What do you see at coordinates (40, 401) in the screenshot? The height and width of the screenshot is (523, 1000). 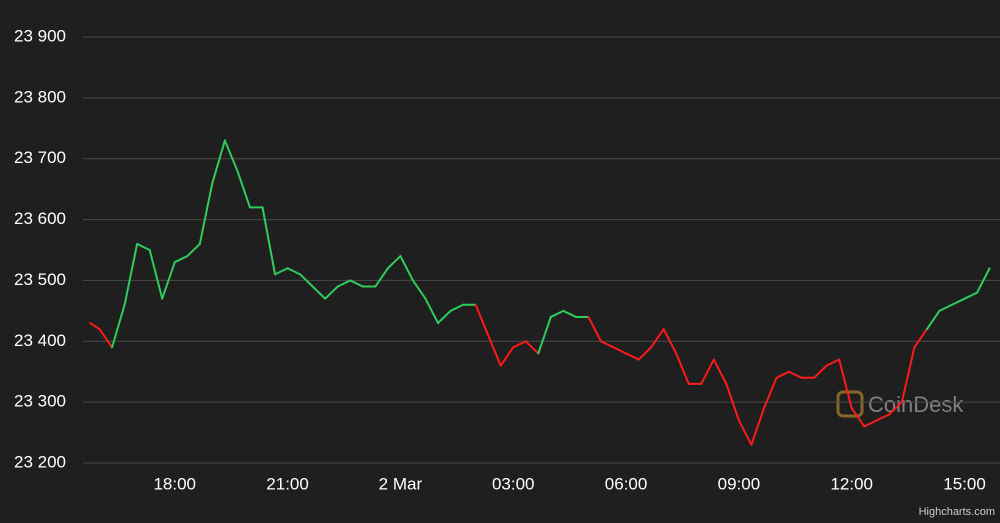 I see `y-tick-label: 23 300` at bounding box center [40, 401].